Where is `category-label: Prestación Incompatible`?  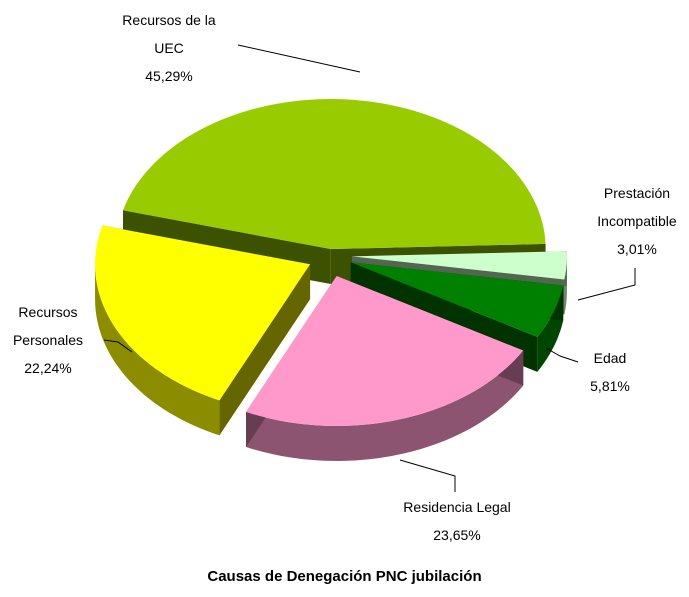 category-label: Prestación Incompatible is located at coordinates (637, 207).